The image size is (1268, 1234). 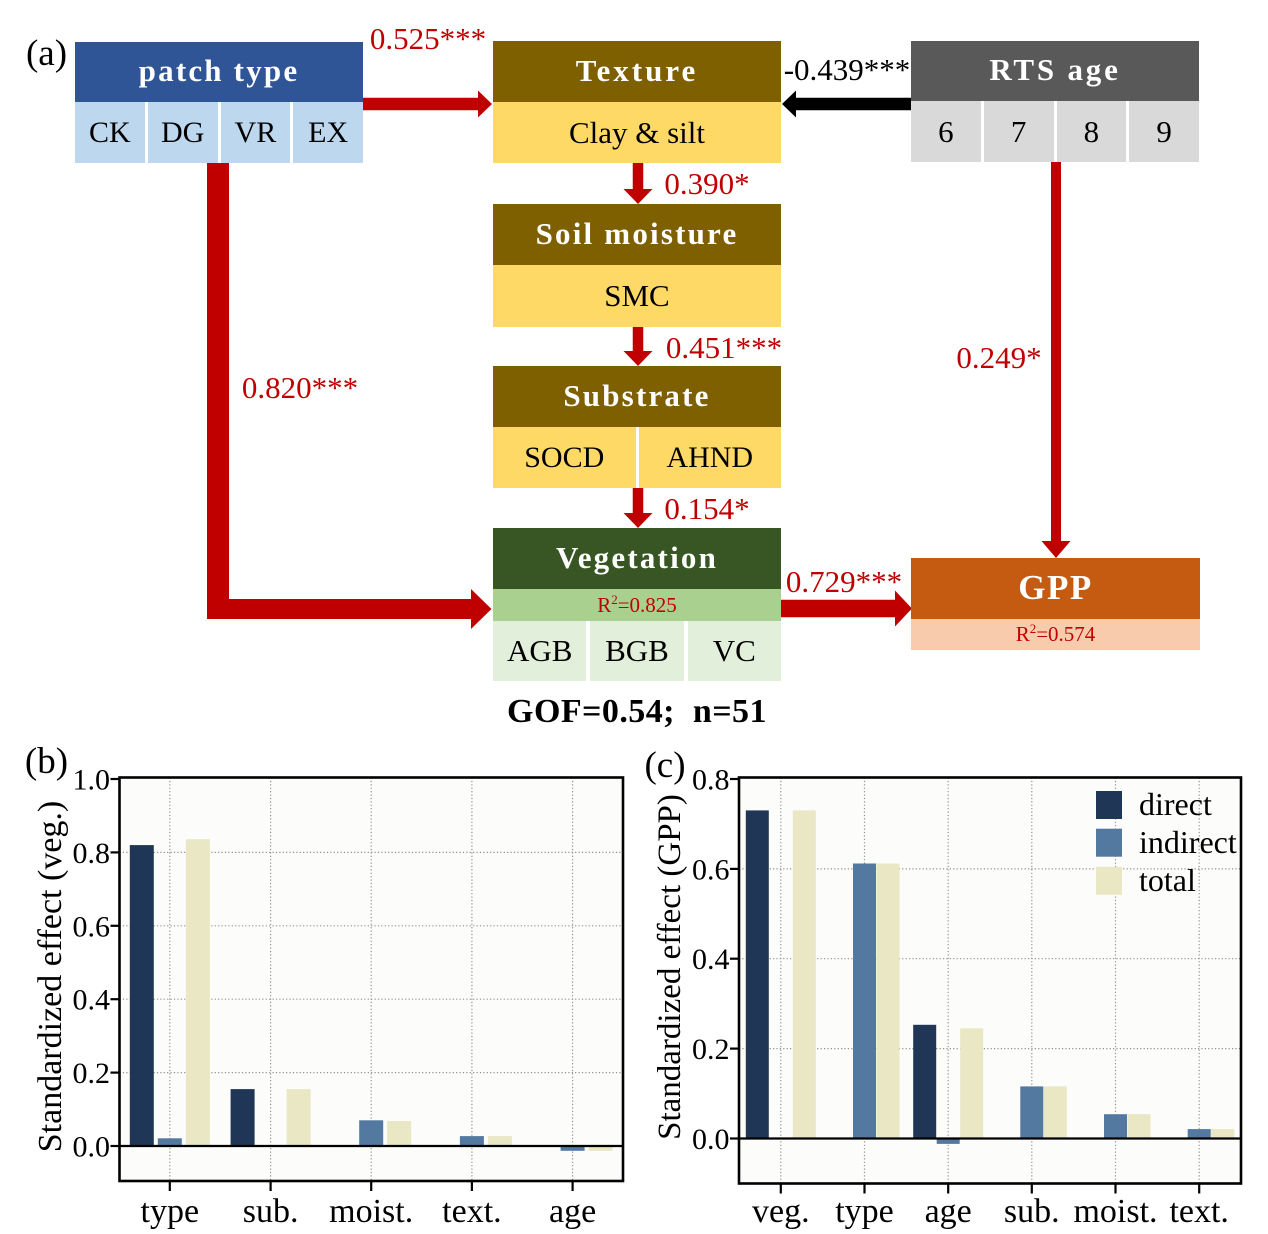 I want to click on svg-text: total, so click(x=1167, y=880).